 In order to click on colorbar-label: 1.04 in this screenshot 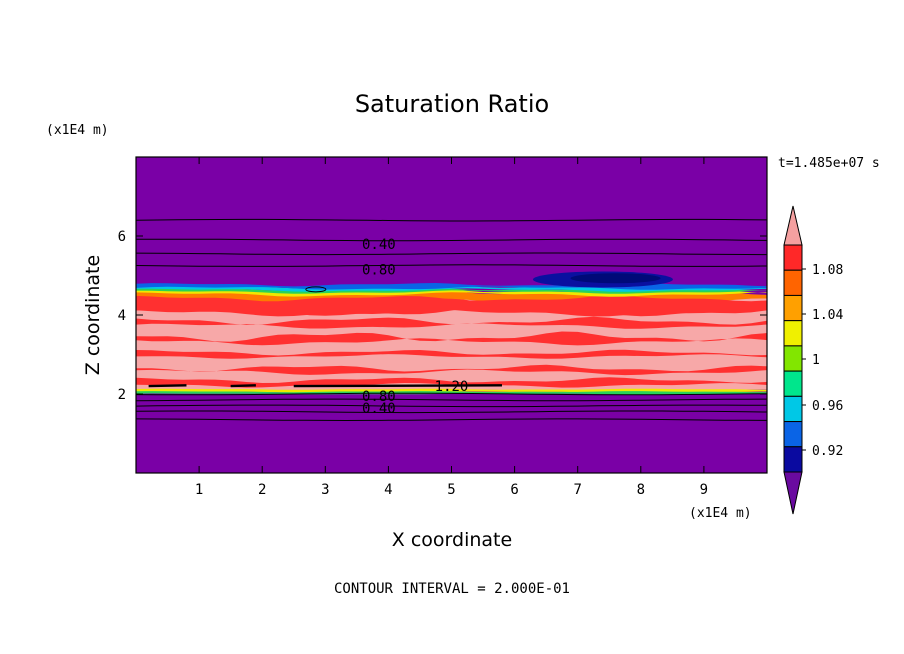, I will do `click(827, 315)`.